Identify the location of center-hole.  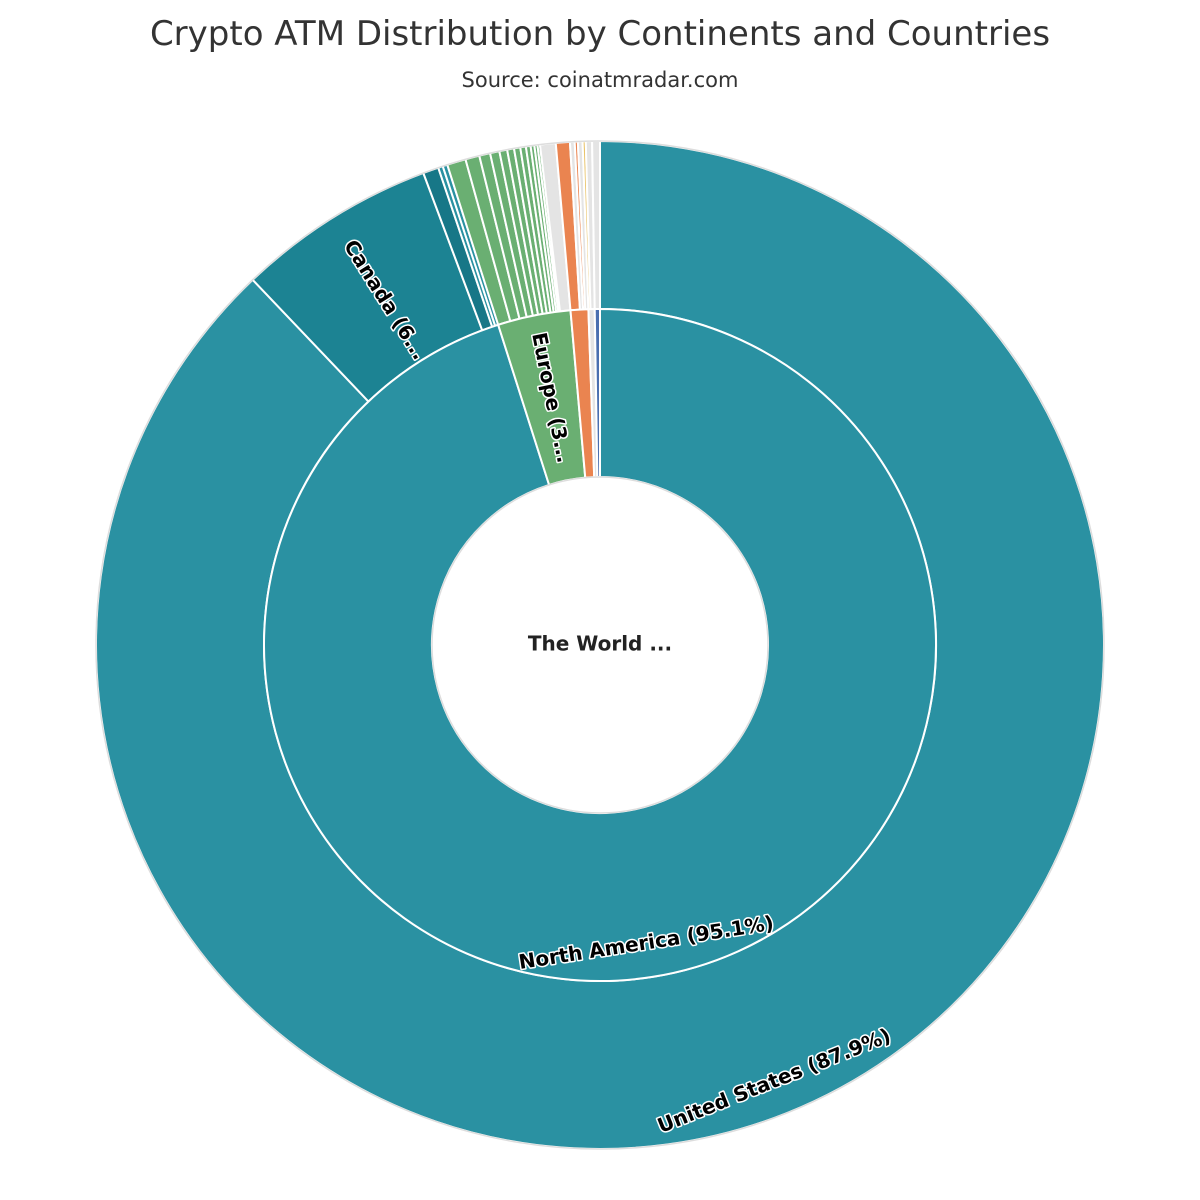
(600, 645).